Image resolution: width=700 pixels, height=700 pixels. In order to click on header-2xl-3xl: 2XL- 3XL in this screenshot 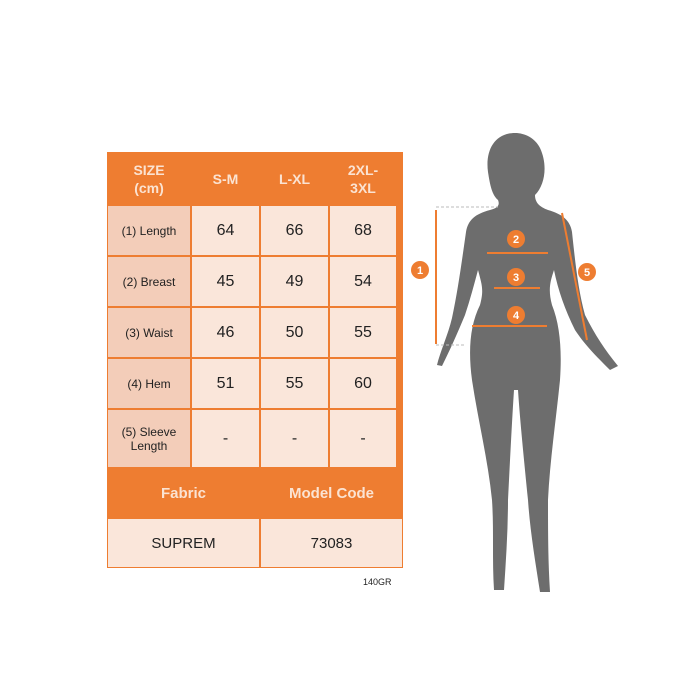, I will do `click(363, 178)`.